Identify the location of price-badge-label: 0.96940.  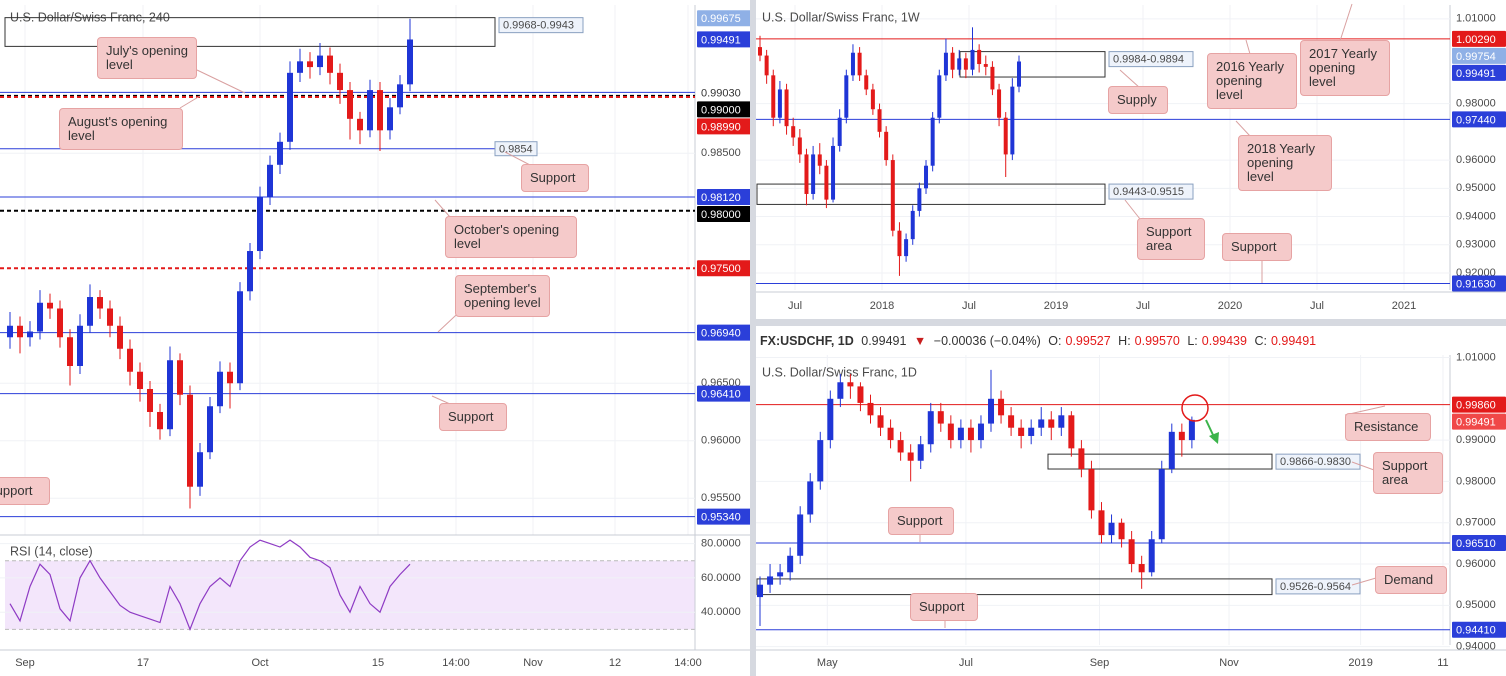
(721, 334).